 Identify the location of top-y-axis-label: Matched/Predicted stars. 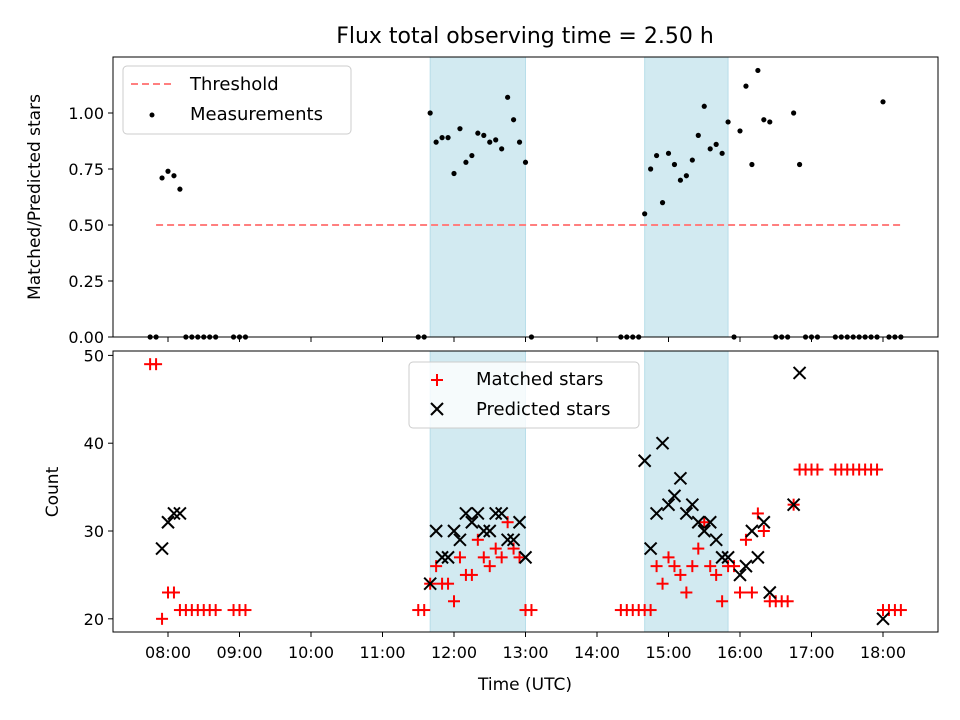
(35, 197).